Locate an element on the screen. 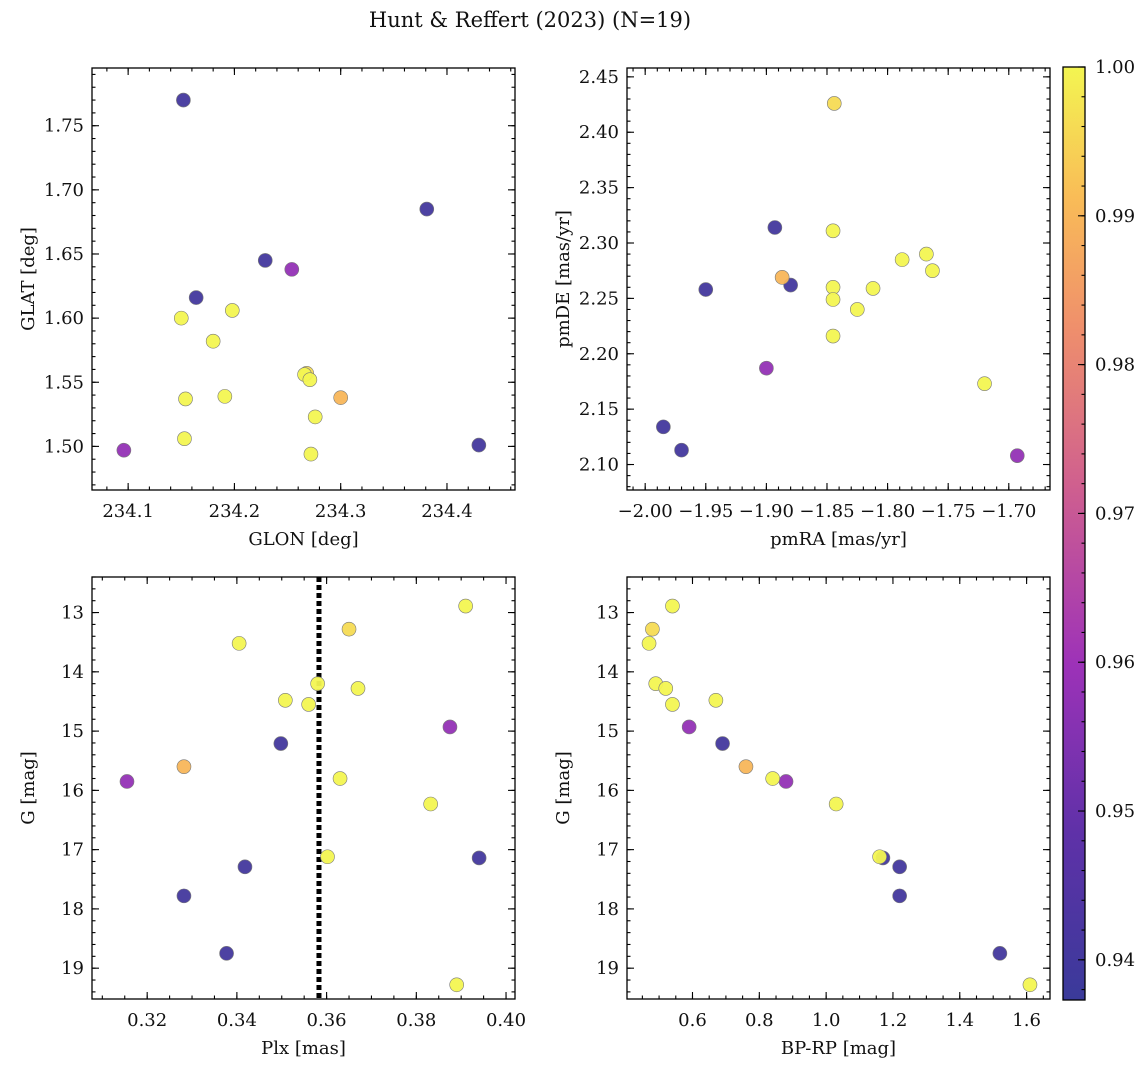 The width and height of the screenshot is (1148, 1067). y-tick-label: 13 is located at coordinates (607, 613).